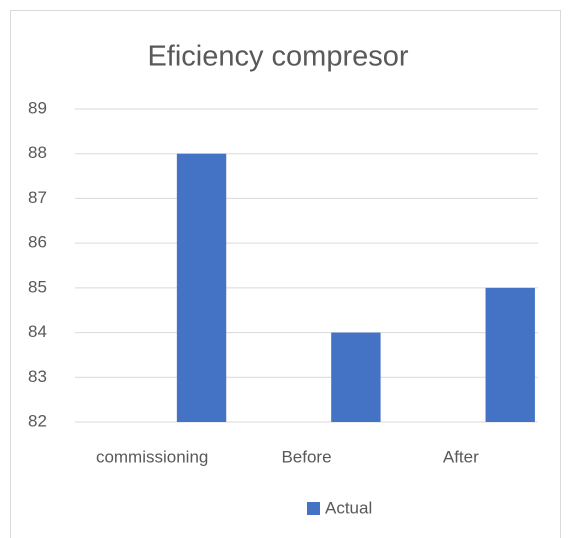 The height and width of the screenshot is (538, 571). I want to click on y-tick-label: 83, so click(37, 376).